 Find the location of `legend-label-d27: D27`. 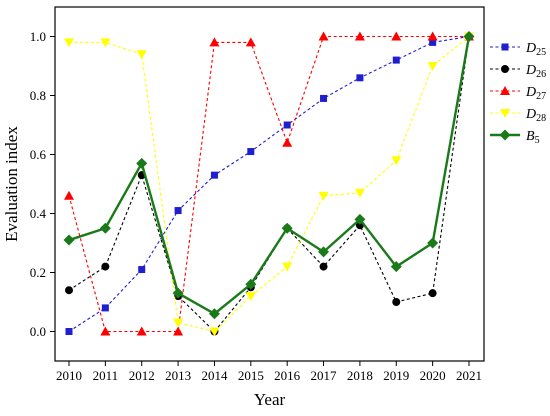

legend-label-d27: D27 is located at coordinates (535, 93).